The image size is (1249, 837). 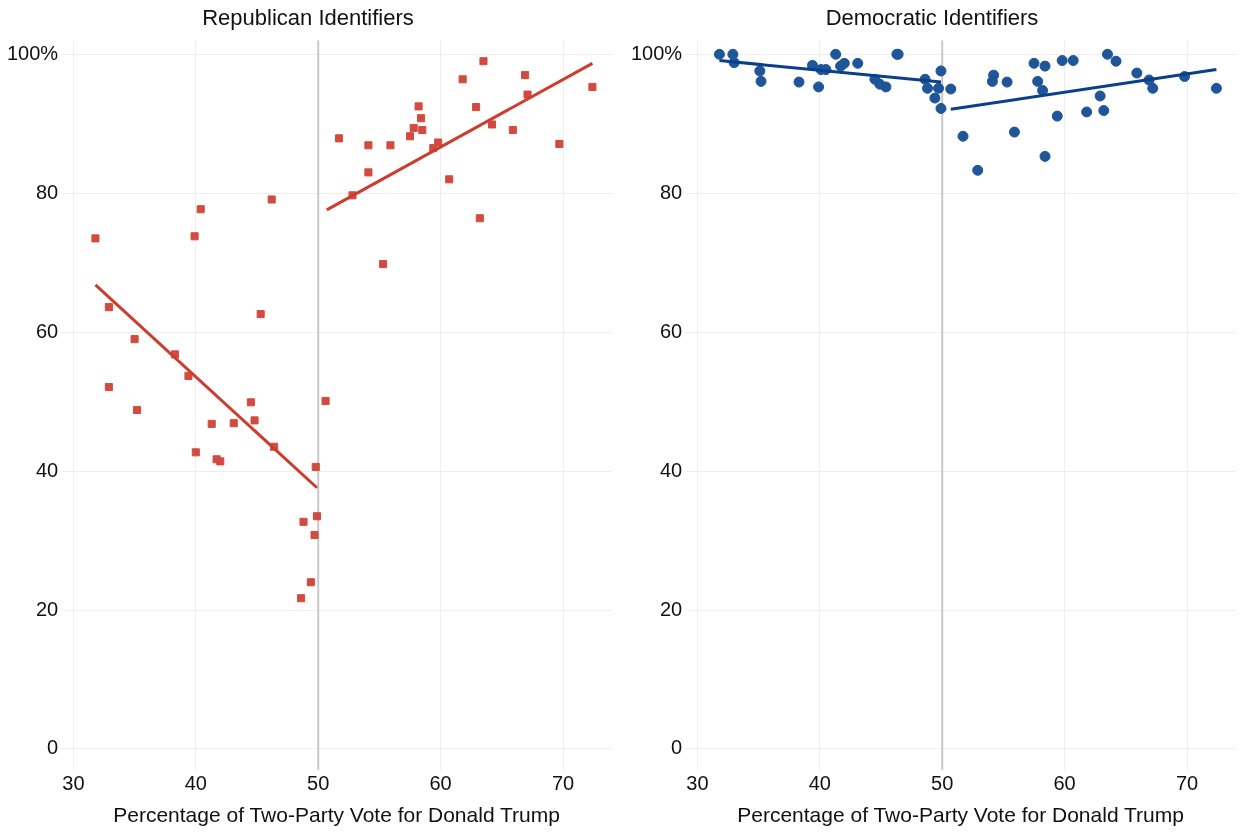 What do you see at coordinates (308, 18) in the screenshot?
I see `chart-title: Republican Identifiers` at bounding box center [308, 18].